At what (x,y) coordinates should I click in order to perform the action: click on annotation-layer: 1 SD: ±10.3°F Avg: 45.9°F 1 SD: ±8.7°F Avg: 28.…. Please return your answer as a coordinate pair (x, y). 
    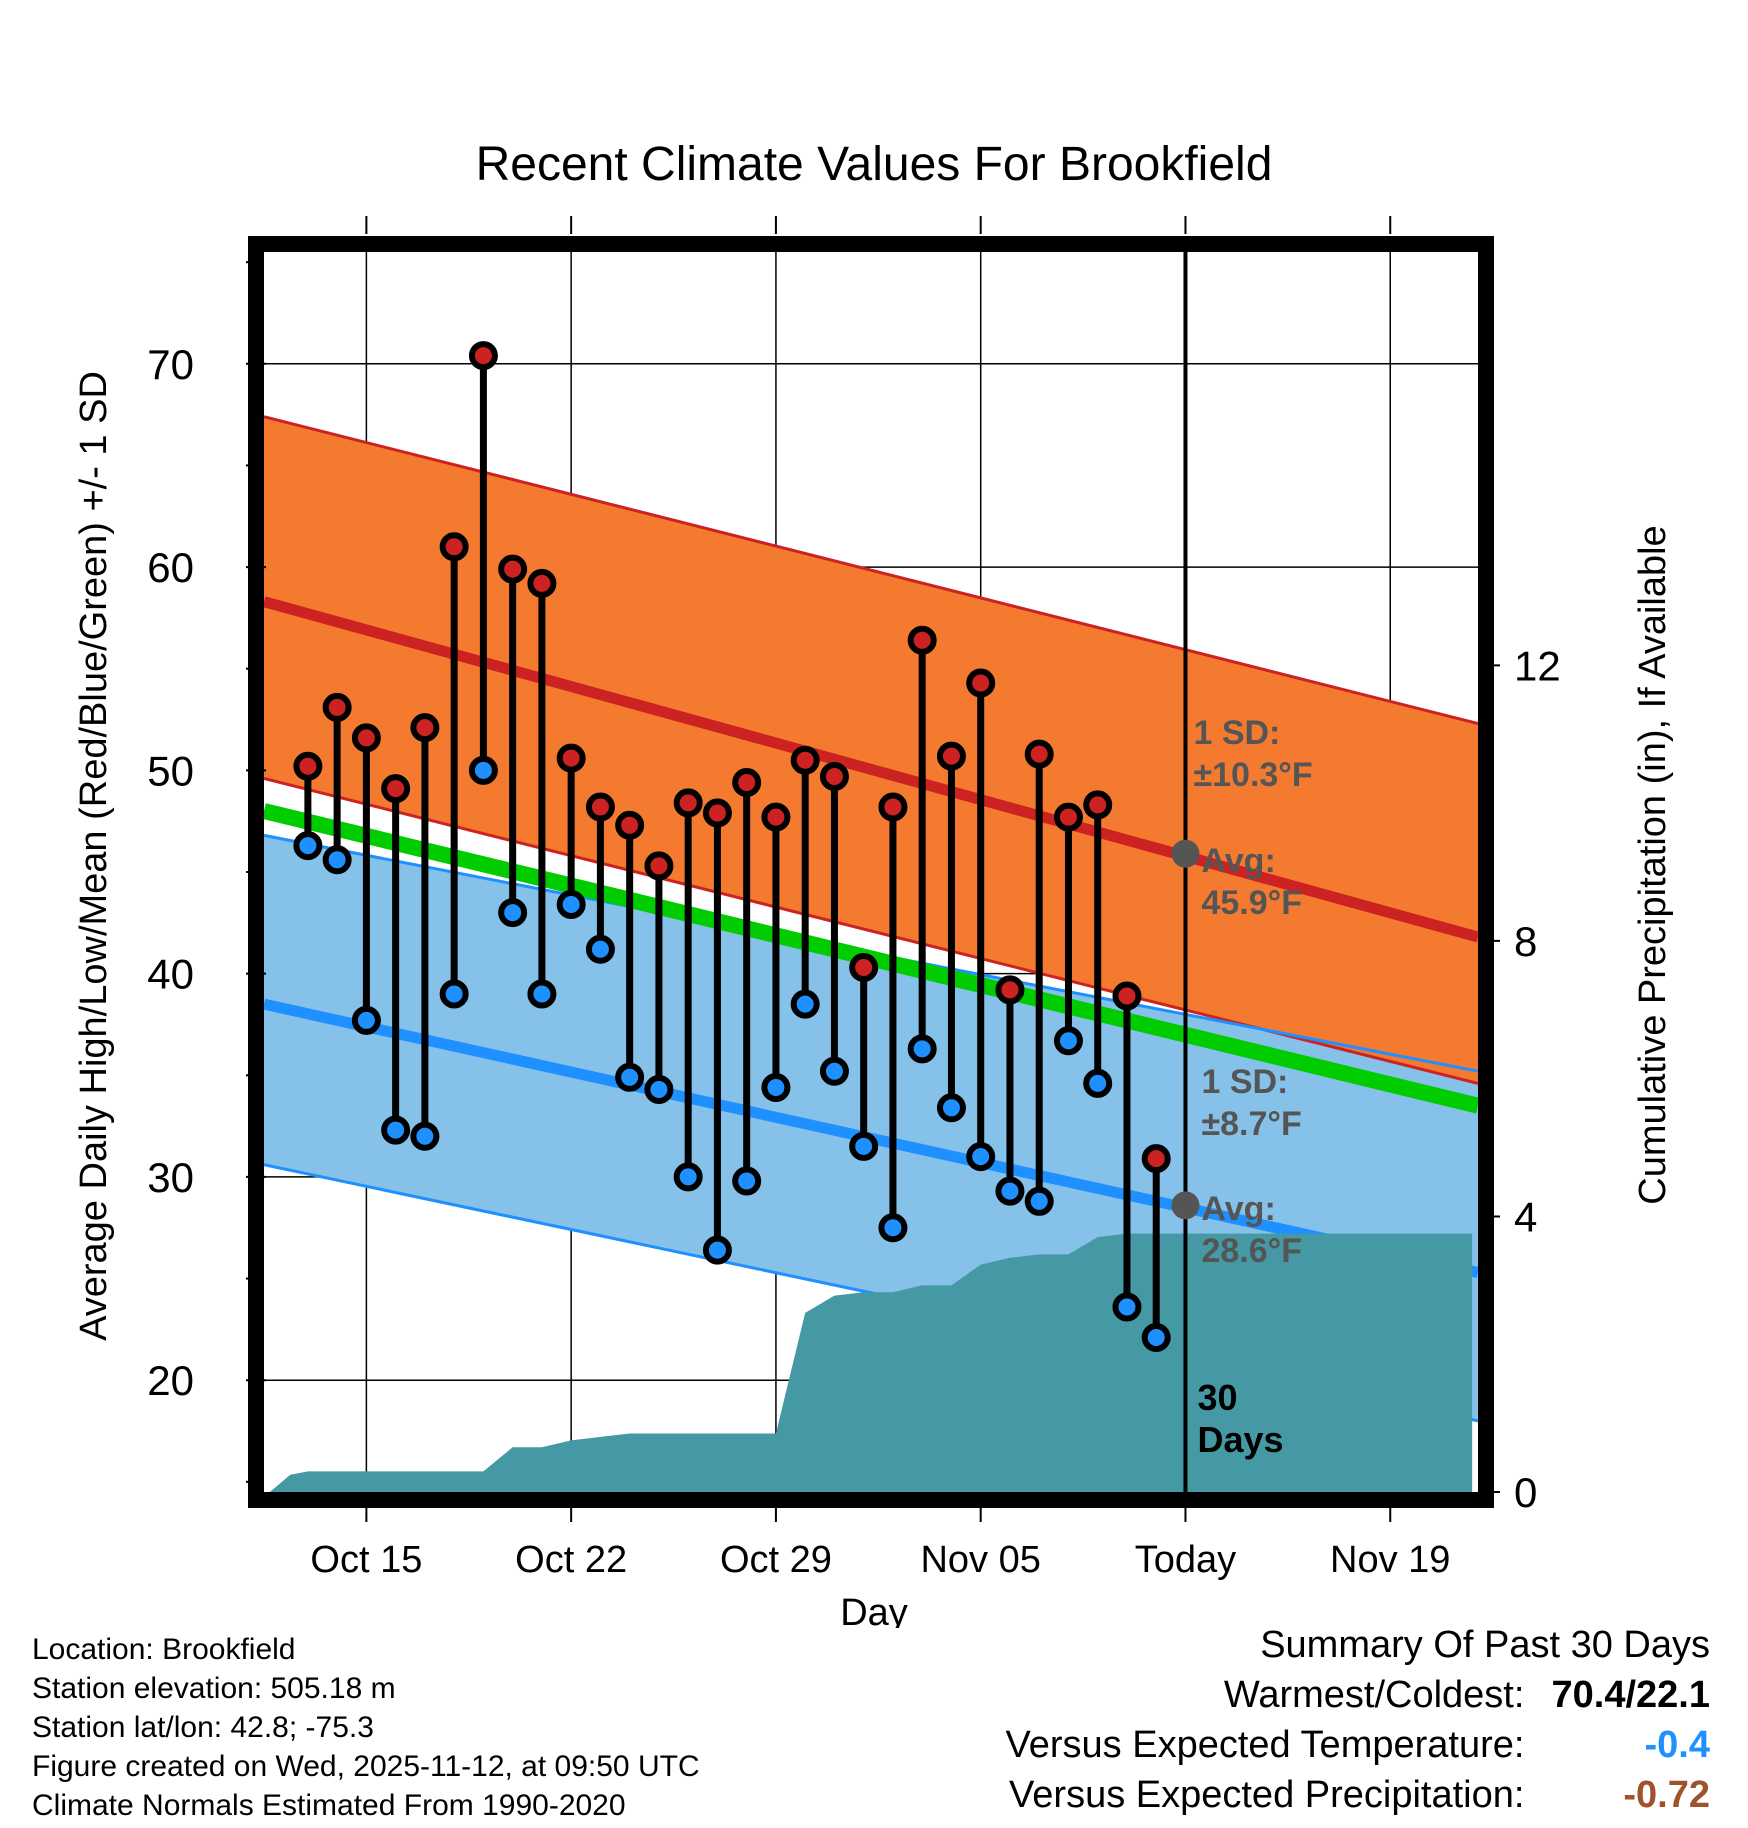
    Looking at the image, I should click on (1242, 992).